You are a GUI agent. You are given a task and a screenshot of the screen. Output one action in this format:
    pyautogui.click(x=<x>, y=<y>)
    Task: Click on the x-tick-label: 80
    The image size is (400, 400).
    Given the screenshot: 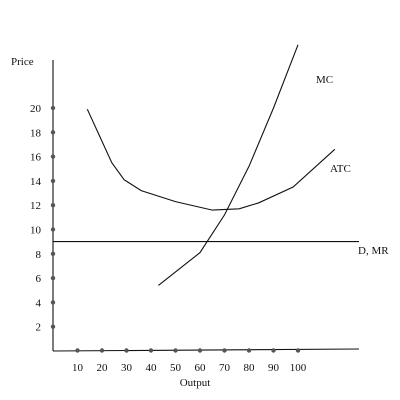 What is the action you would take?
    pyautogui.click(x=250, y=368)
    